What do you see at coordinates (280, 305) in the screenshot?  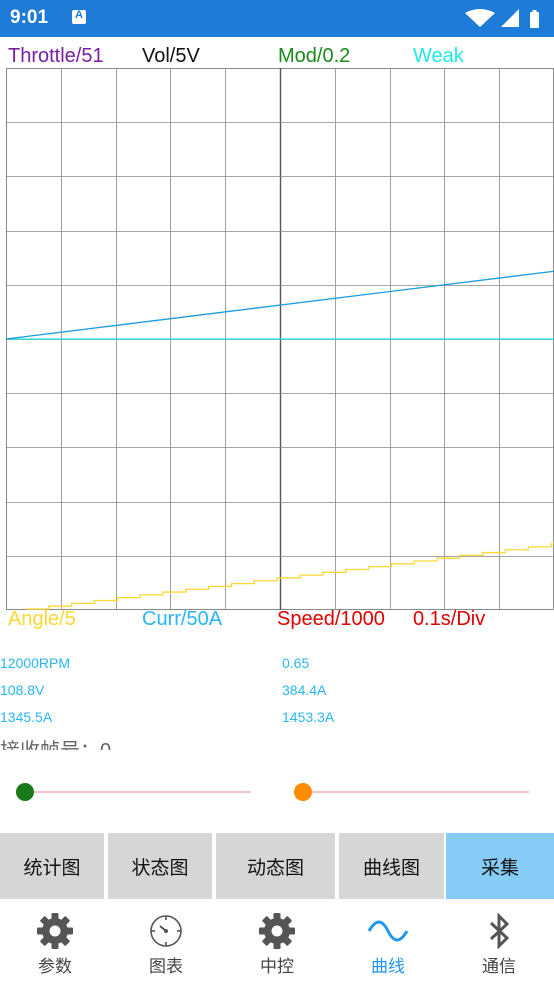 I see `current-trace` at bounding box center [280, 305].